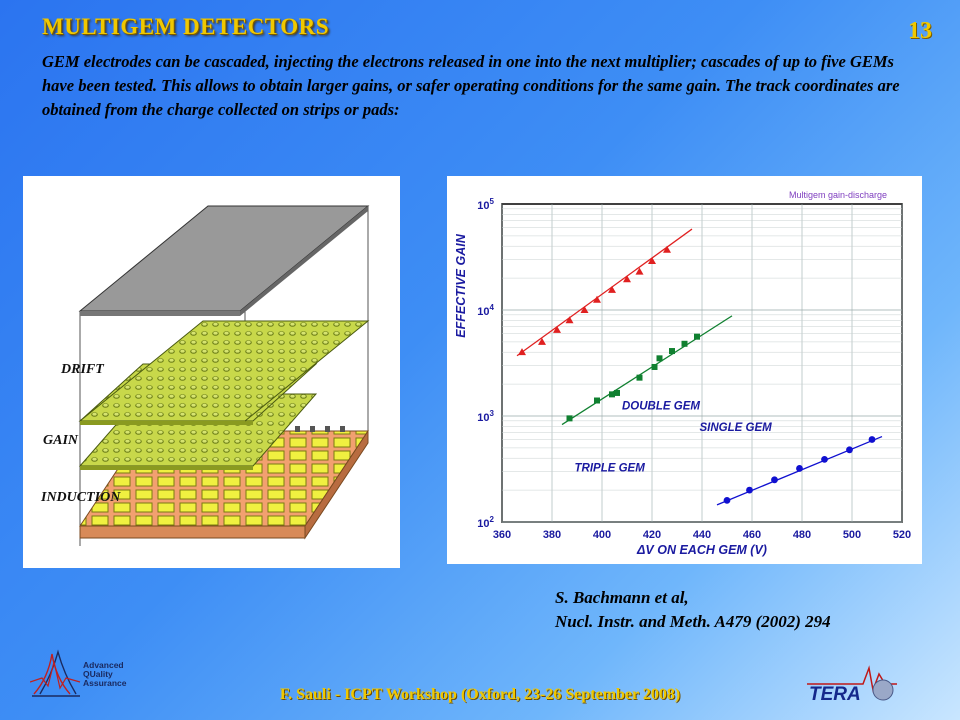 This screenshot has height=720, width=960. Describe the element at coordinates (802, 535) in the screenshot. I see `x-tick-label: 480` at that location.